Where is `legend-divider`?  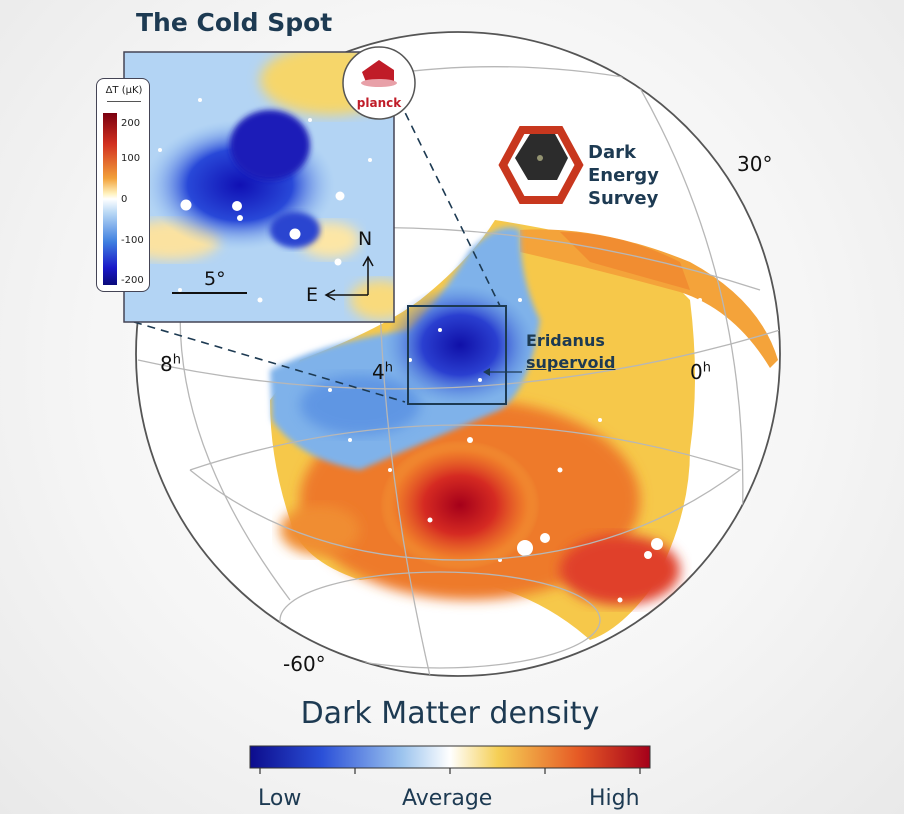
legend-divider is located at coordinates (124, 101).